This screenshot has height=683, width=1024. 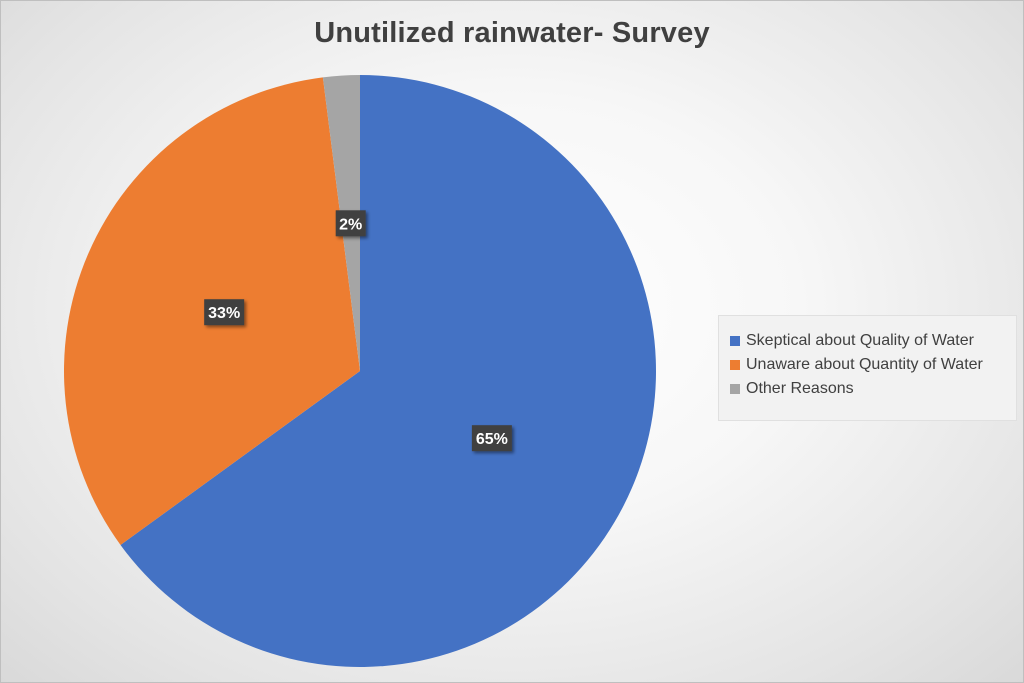 I want to click on legend-item: Skeptical about Quality of Water, so click(x=873, y=341).